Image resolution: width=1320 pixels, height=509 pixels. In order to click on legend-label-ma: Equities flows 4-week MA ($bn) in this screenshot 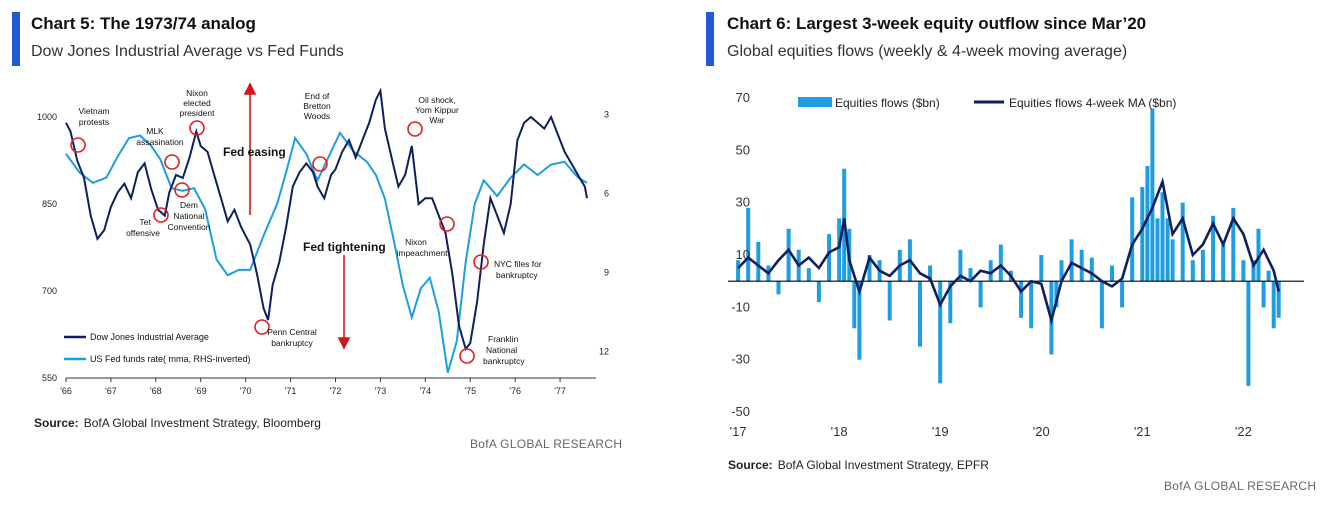, I will do `click(1092, 103)`.